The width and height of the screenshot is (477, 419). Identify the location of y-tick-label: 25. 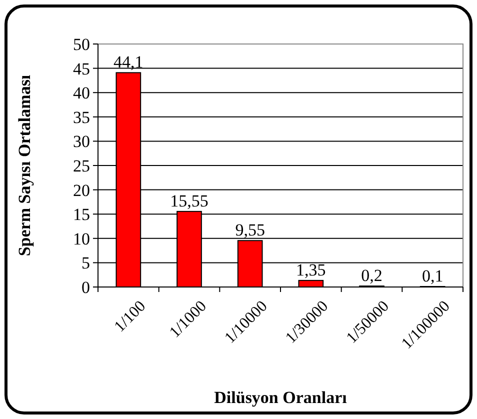
(81, 166).